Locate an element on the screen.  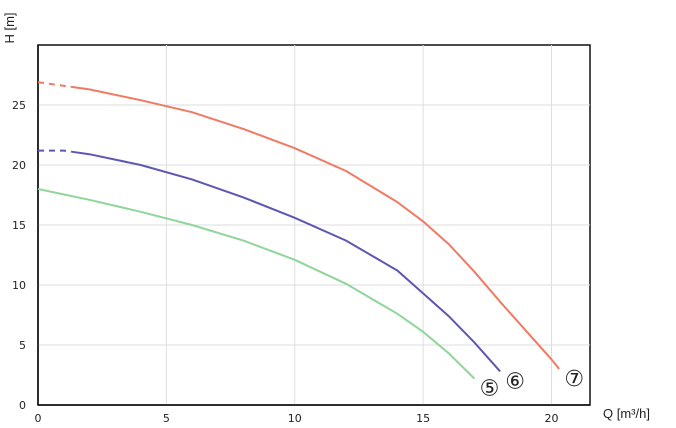
y-tick-label: 20 is located at coordinates (19, 165).